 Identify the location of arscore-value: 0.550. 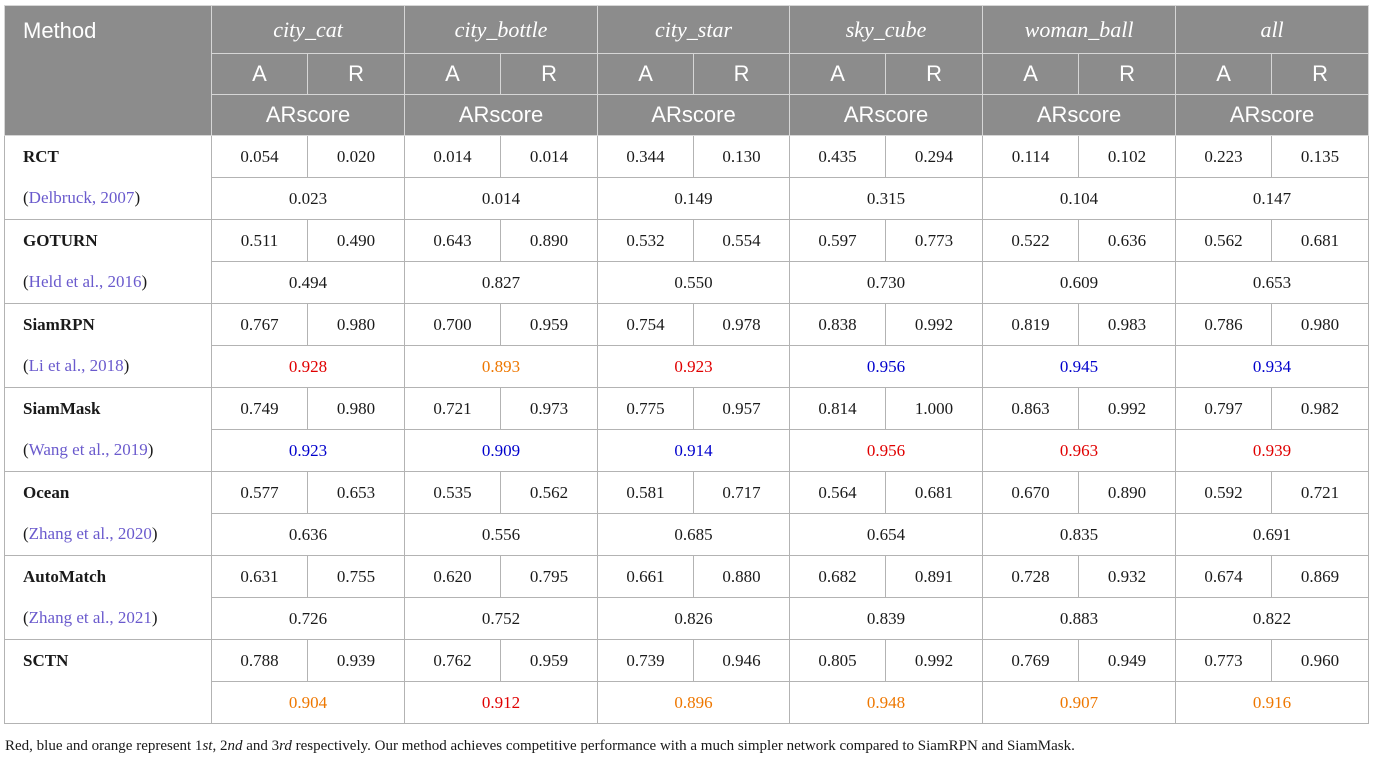
(694, 282).